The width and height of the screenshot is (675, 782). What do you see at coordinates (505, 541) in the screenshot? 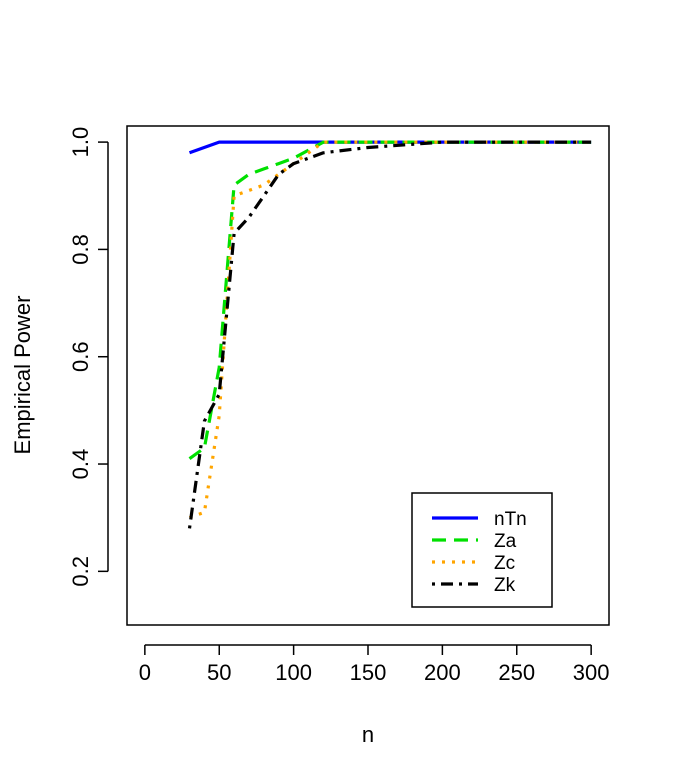
I see `legend-label-Za: Za` at bounding box center [505, 541].